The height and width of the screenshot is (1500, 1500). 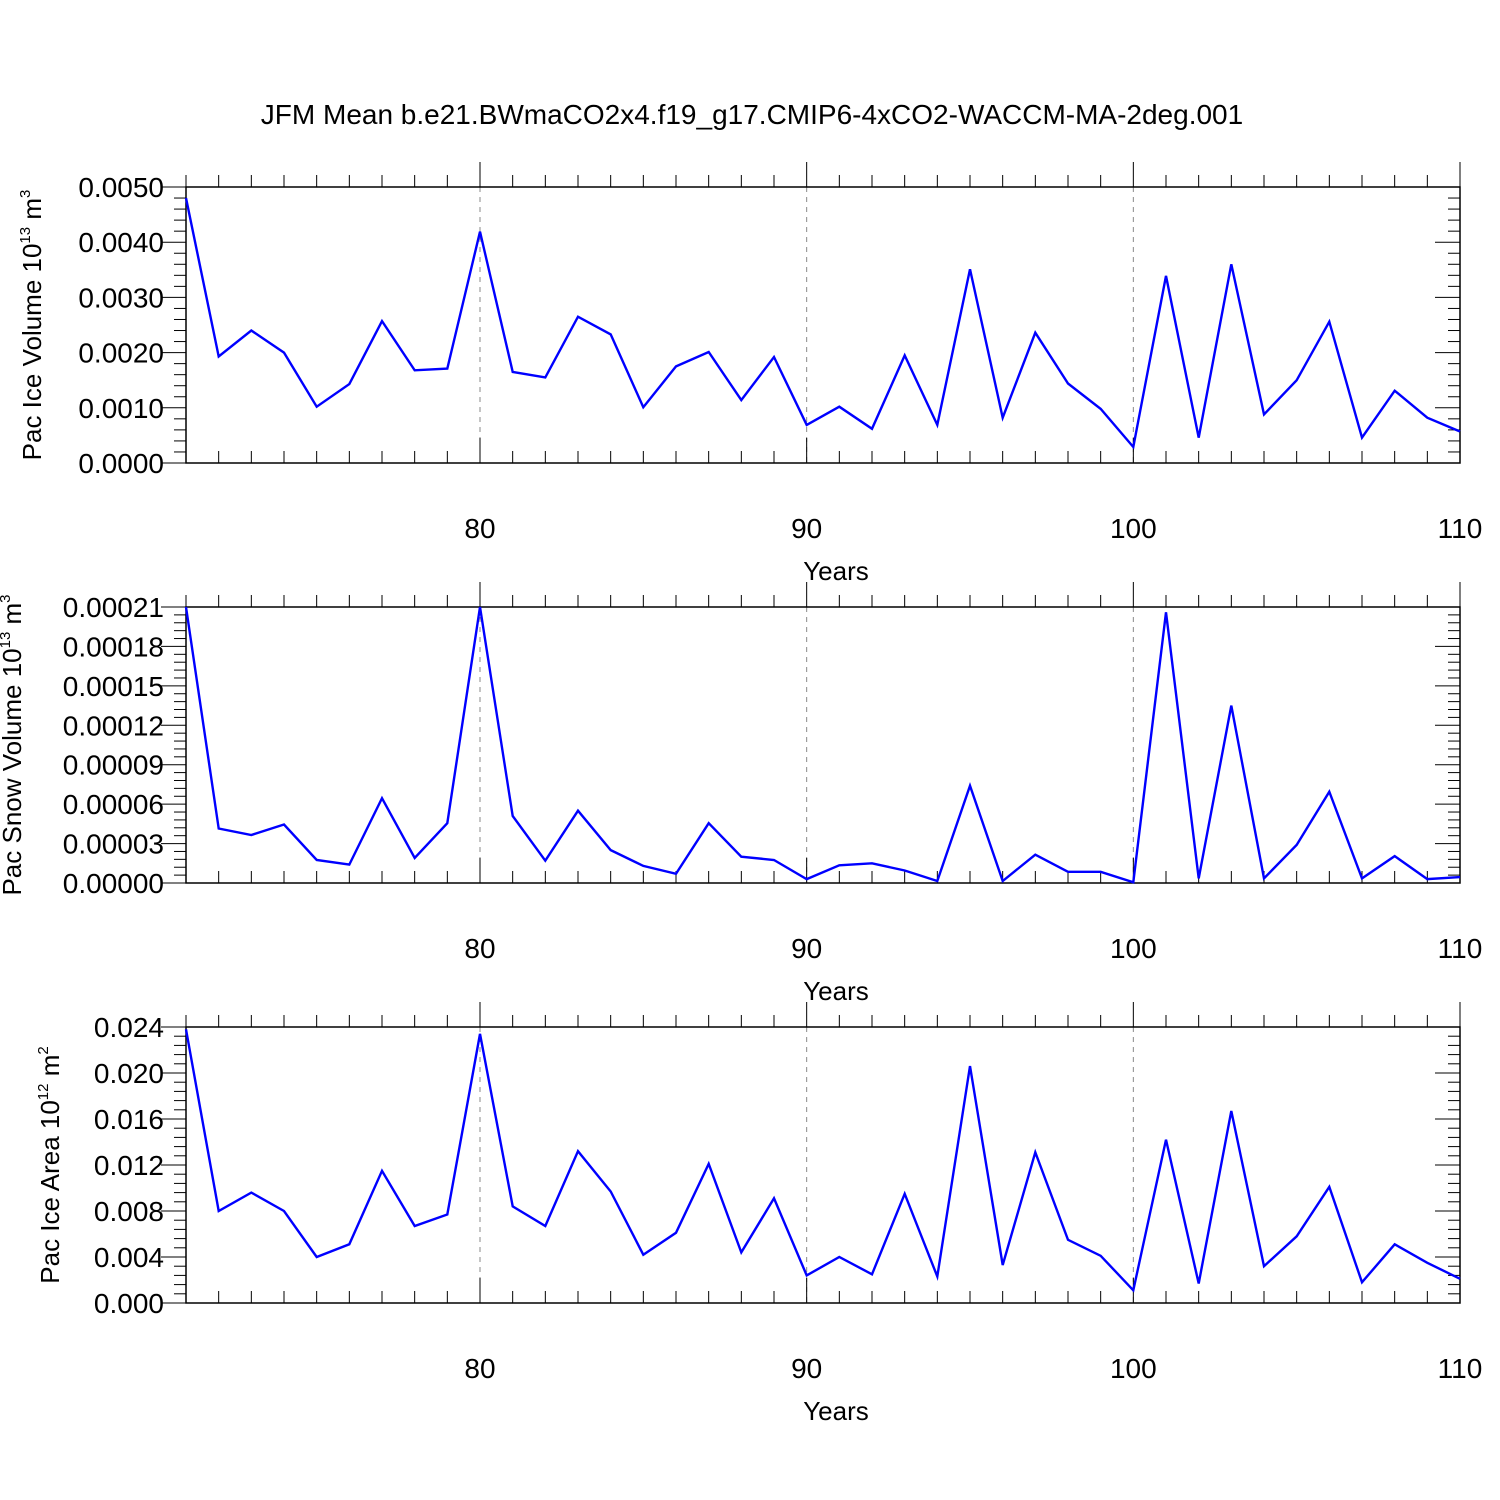 I want to click on y-tick-label: 0.0000, so click(x=121, y=463).